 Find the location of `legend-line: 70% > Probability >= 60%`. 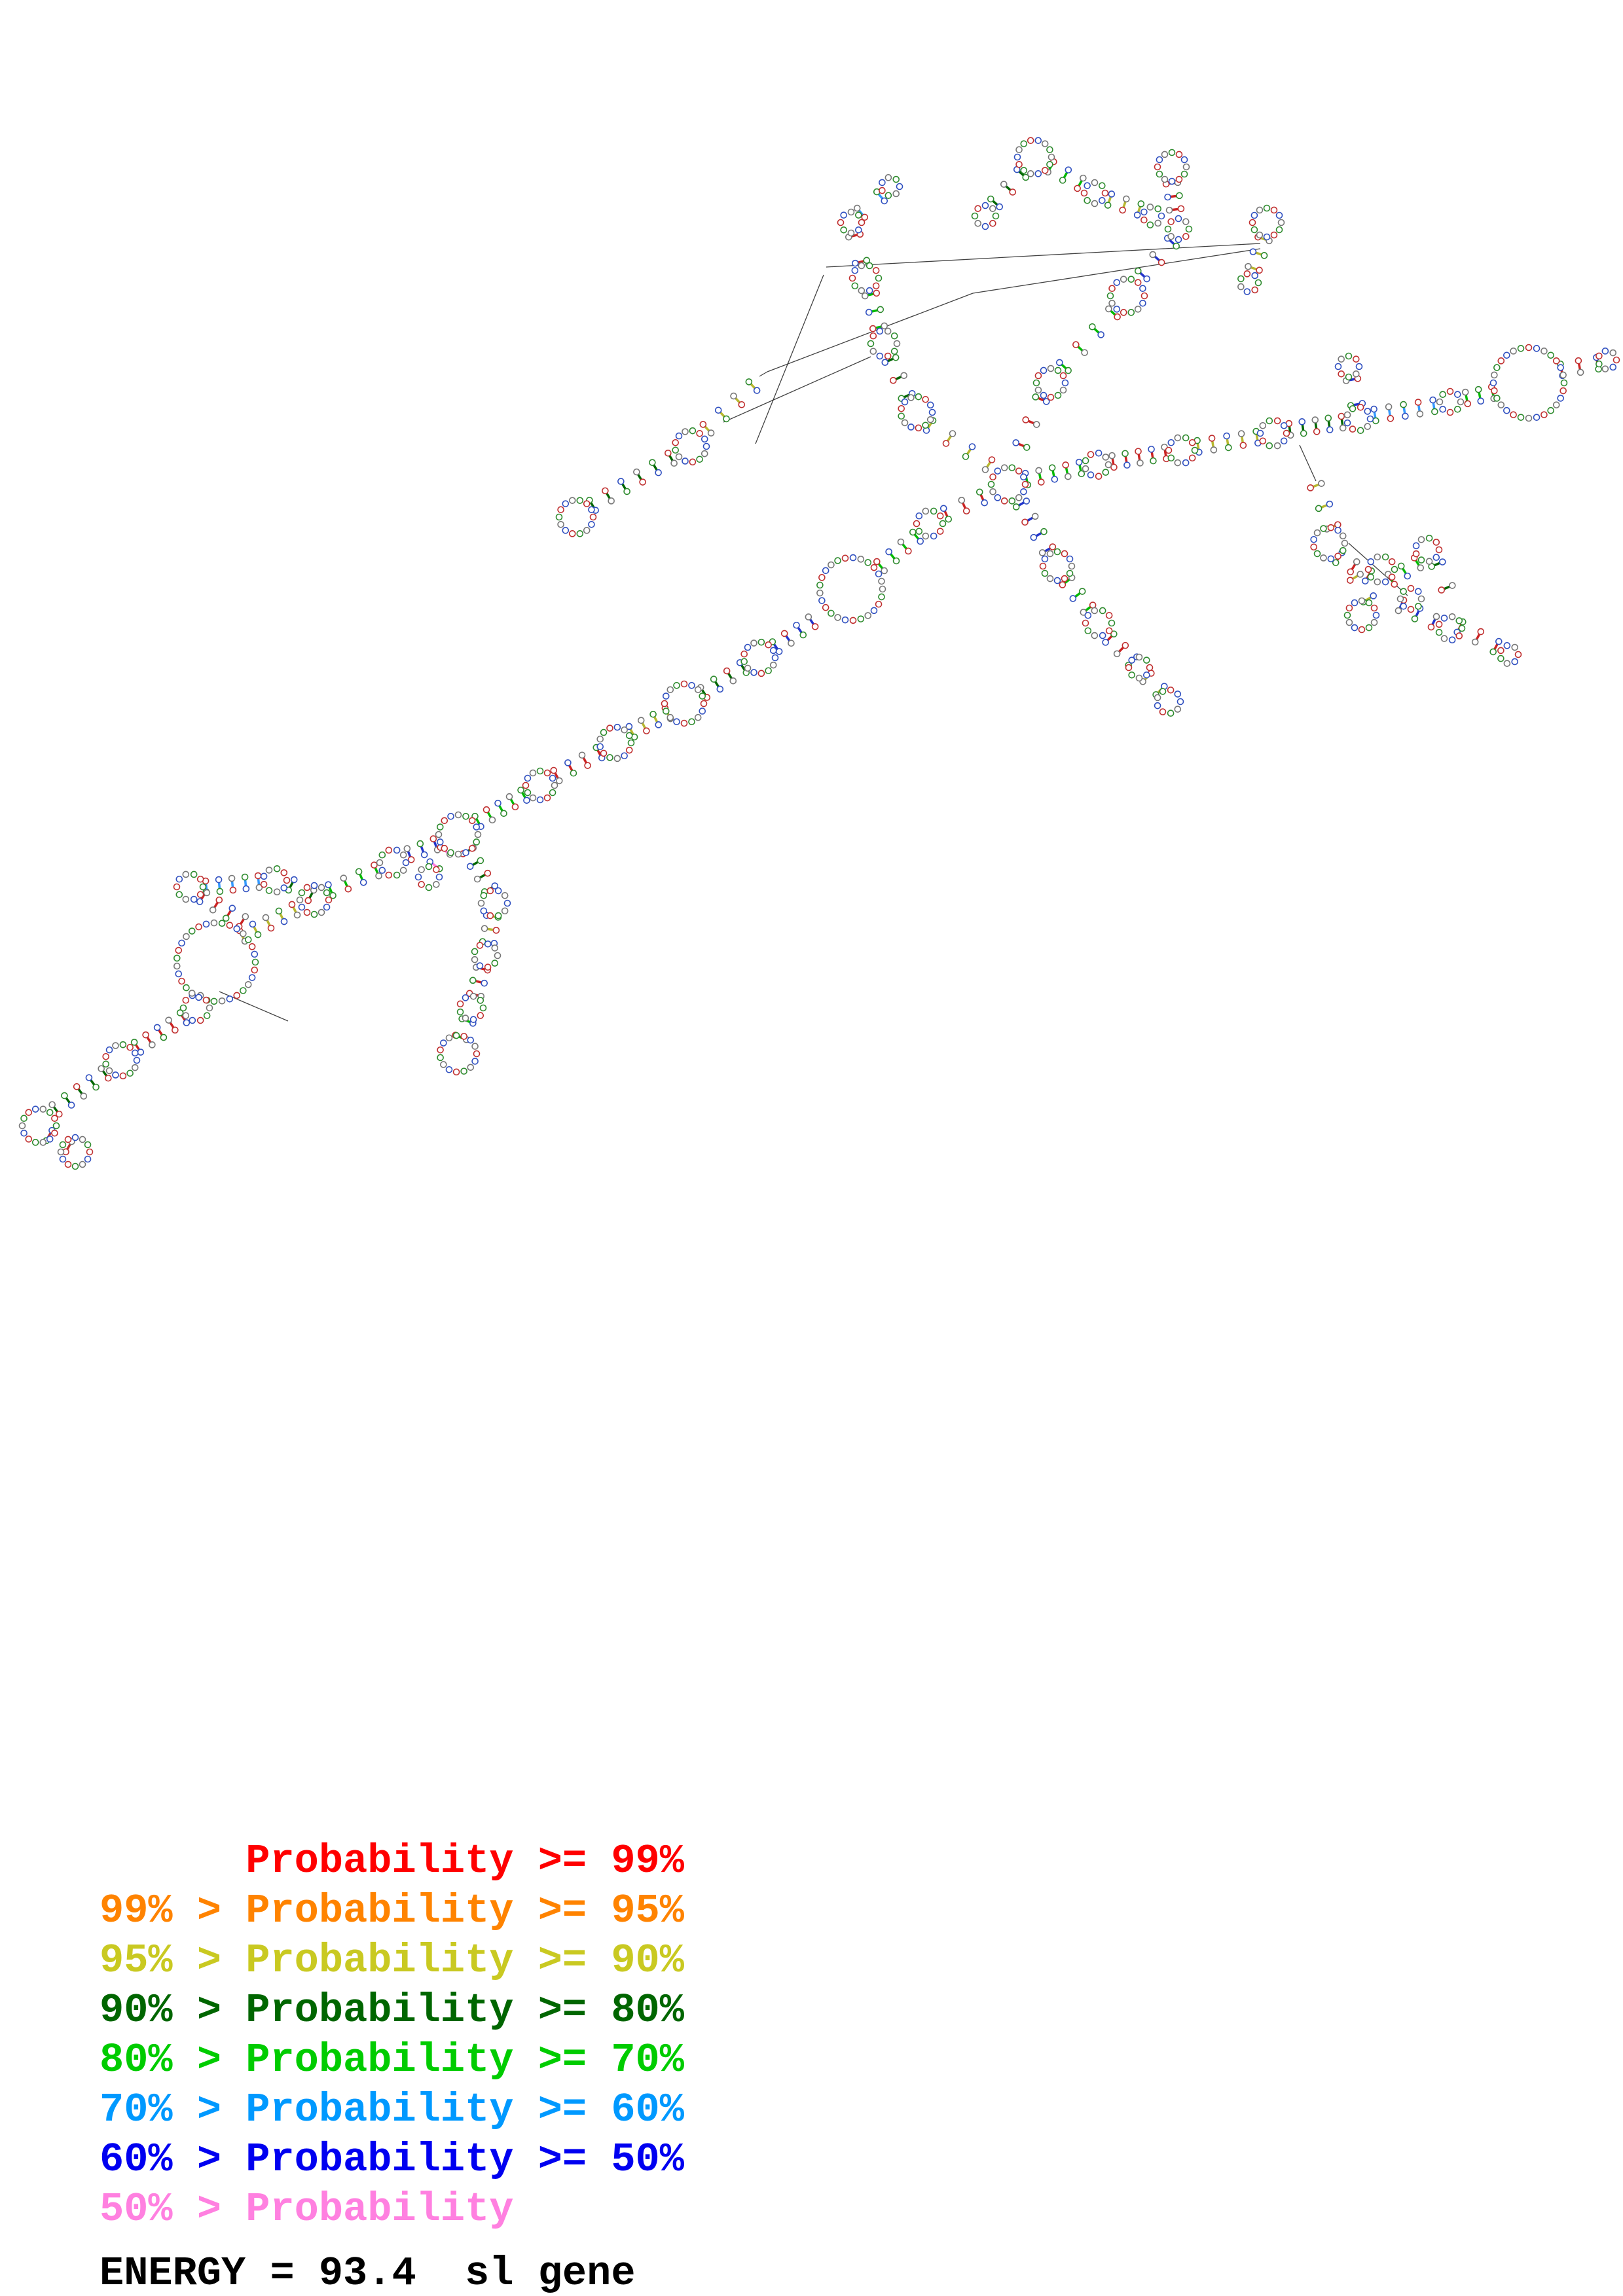

legend-line: 70% > Probability >= 60% is located at coordinates (392, 2110).